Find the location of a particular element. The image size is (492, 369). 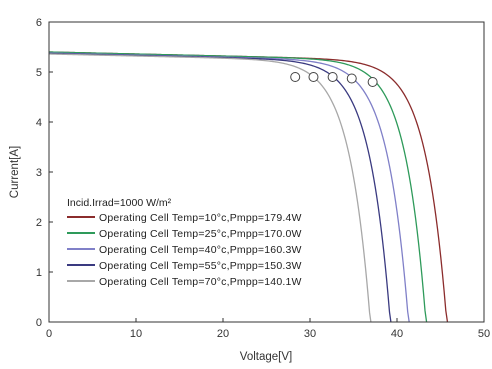

legend-entry-label: Operating Cell Temp=40°c,Pmpp=160.3W is located at coordinates (200, 250).